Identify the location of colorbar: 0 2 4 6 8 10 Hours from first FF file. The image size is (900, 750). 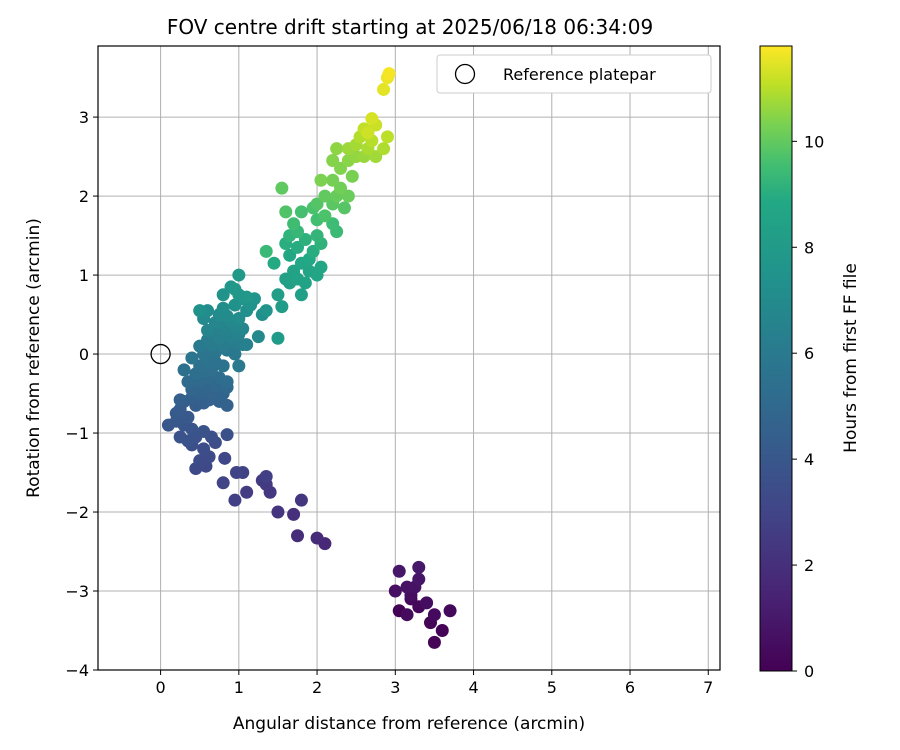
(810, 363).